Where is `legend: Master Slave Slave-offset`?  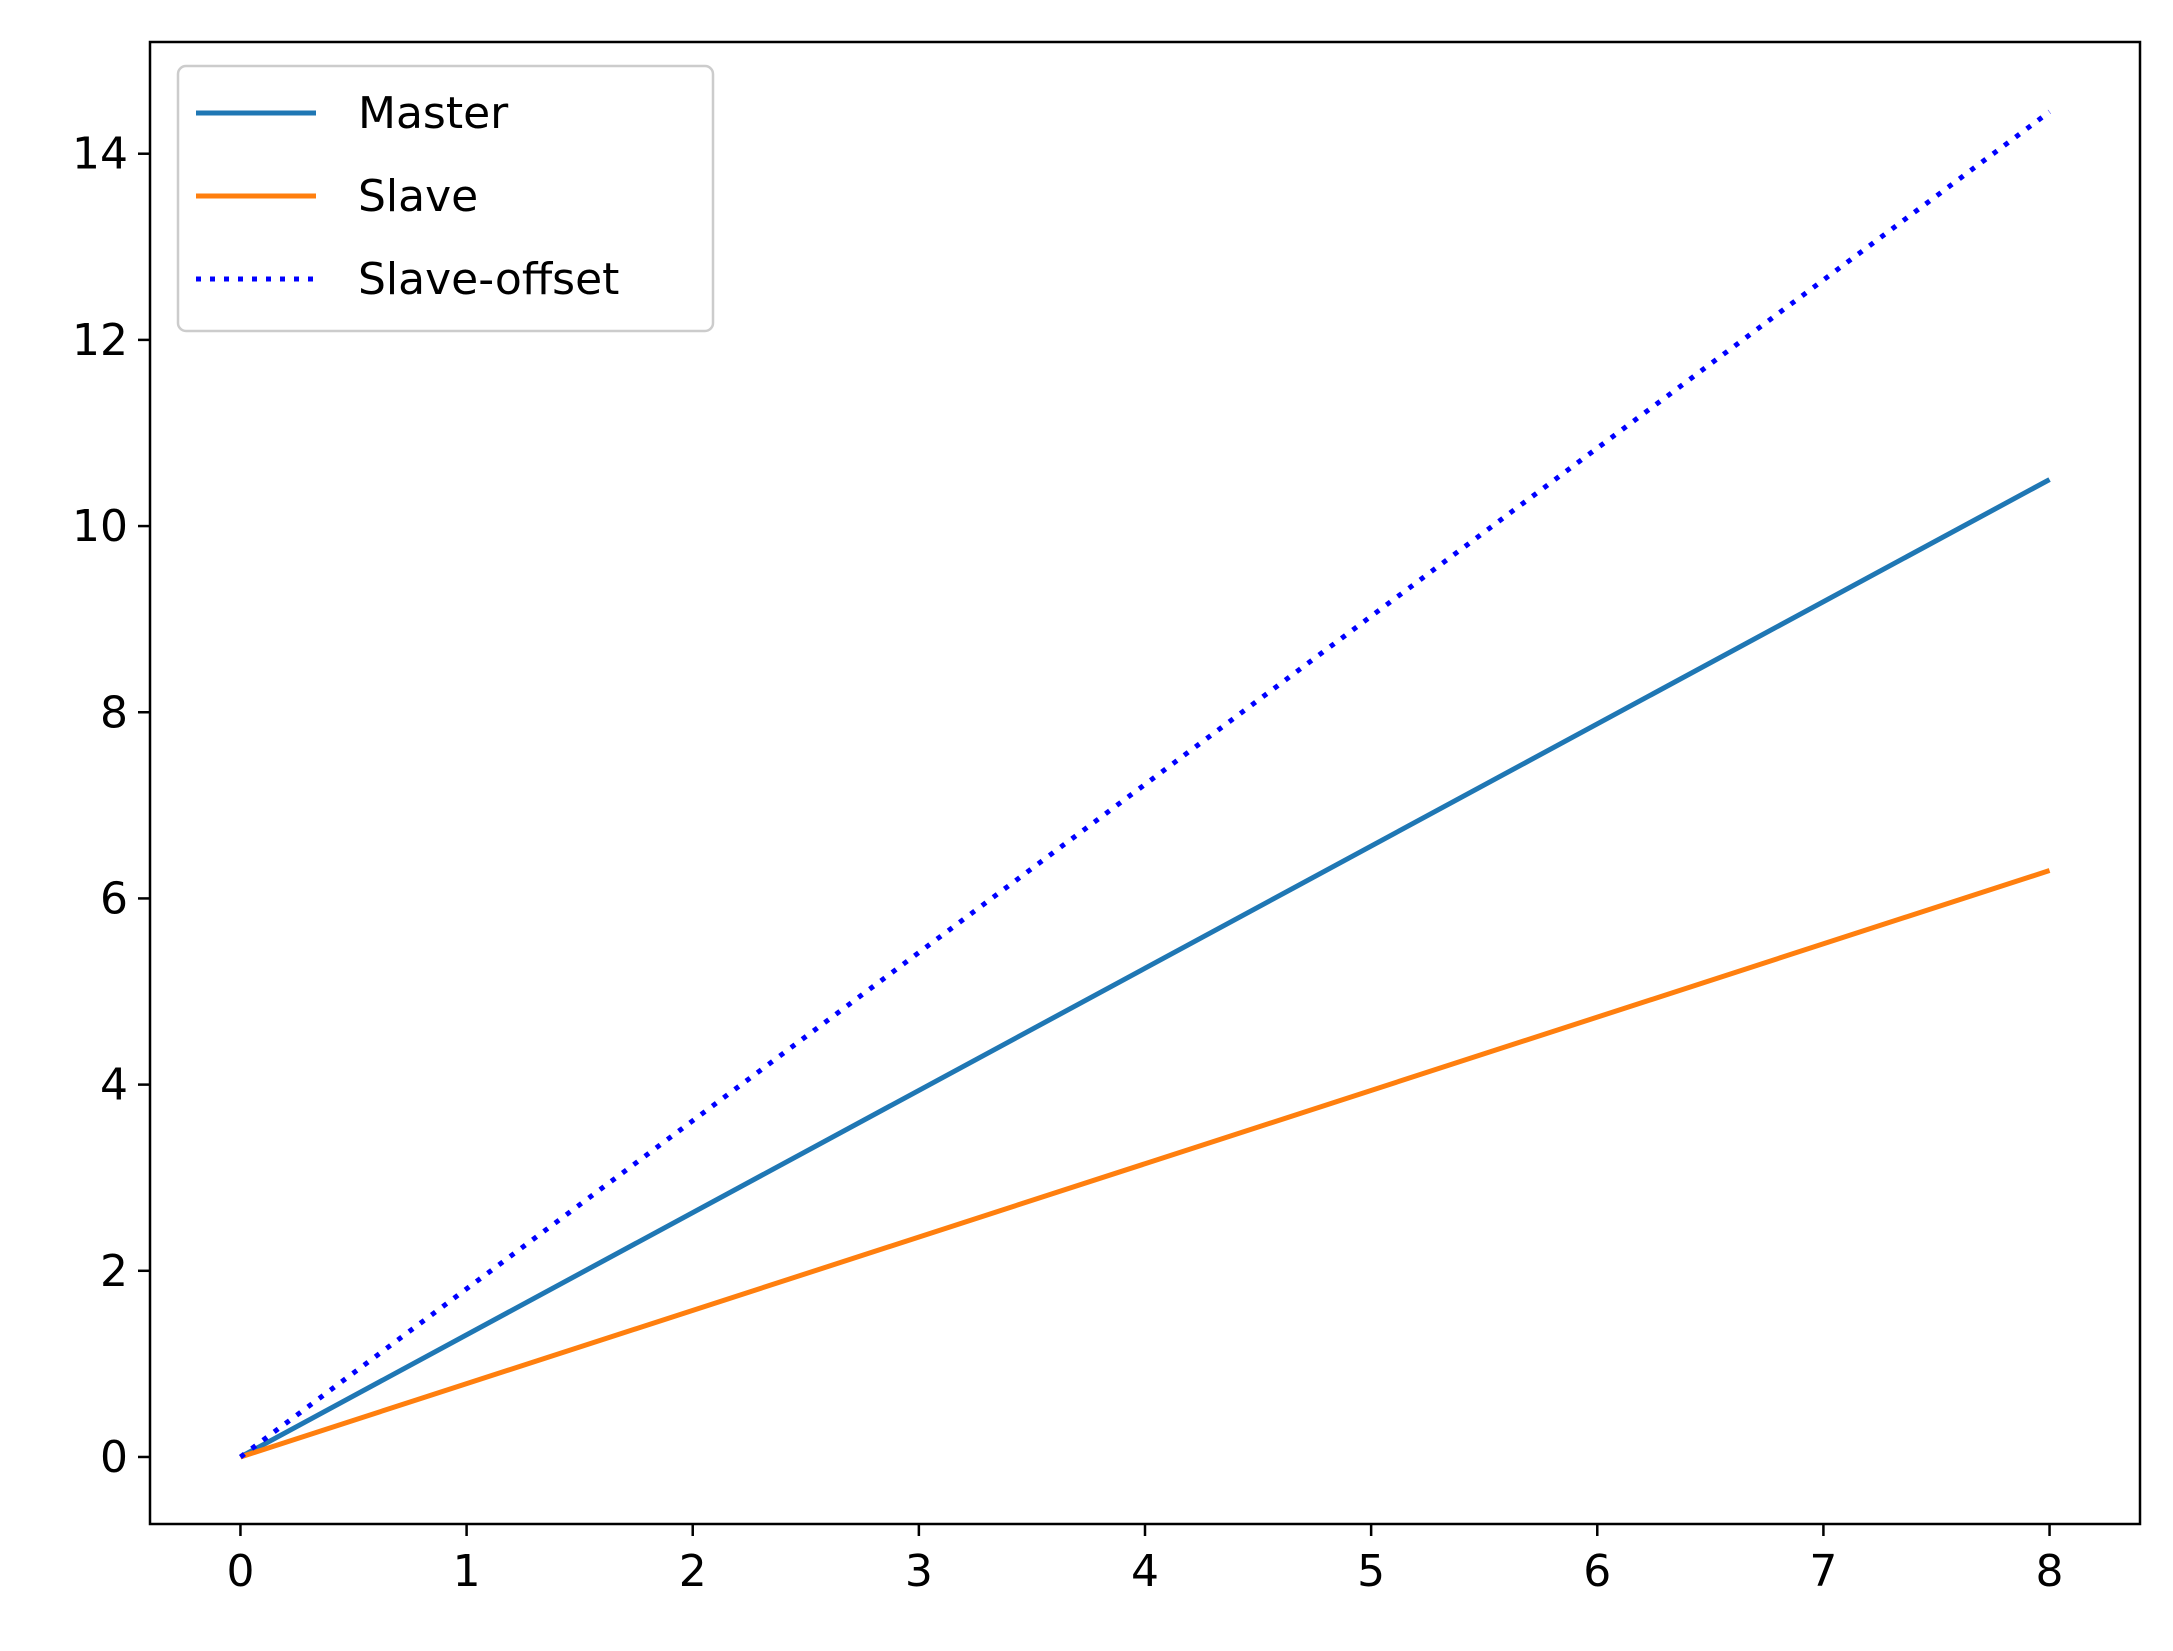 legend: Master Slave Slave-offset is located at coordinates (445, 198).